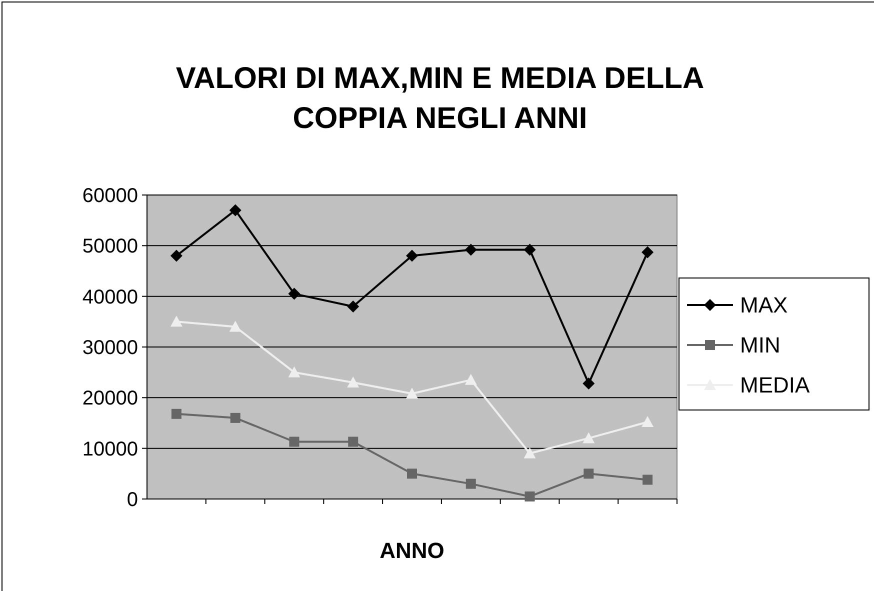 The image size is (874, 591). Describe the element at coordinates (110, 399) in the screenshot. I see `y-tick-label: 20000` at that location.